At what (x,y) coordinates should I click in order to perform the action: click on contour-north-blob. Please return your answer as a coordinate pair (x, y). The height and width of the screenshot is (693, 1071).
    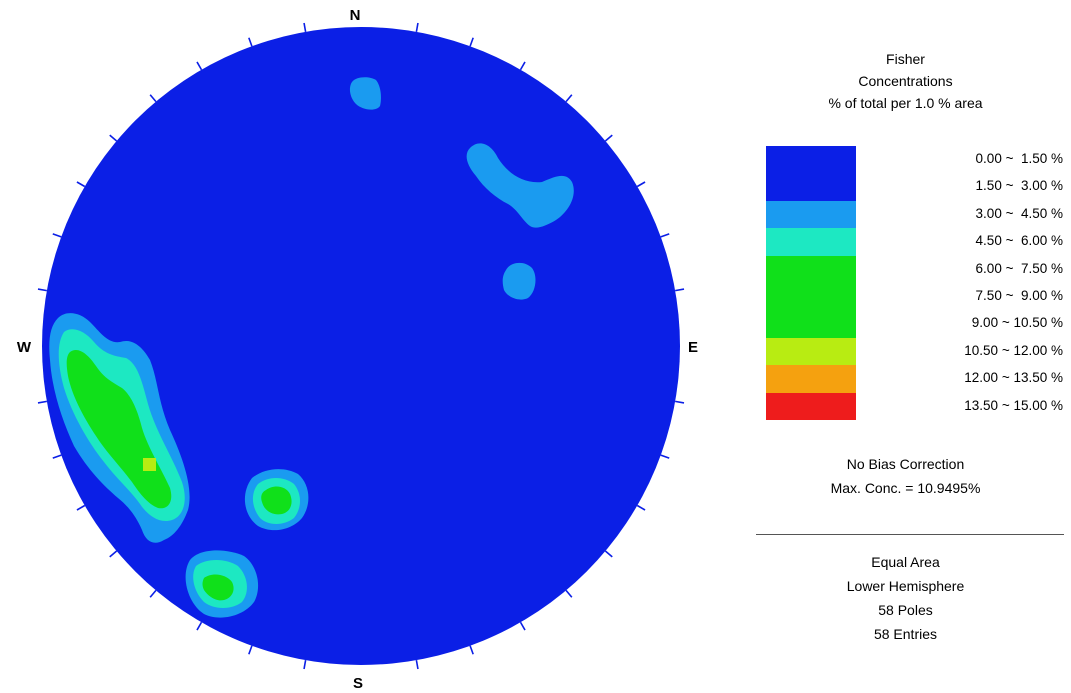
    Looking at the image, I should click on (365, 93).